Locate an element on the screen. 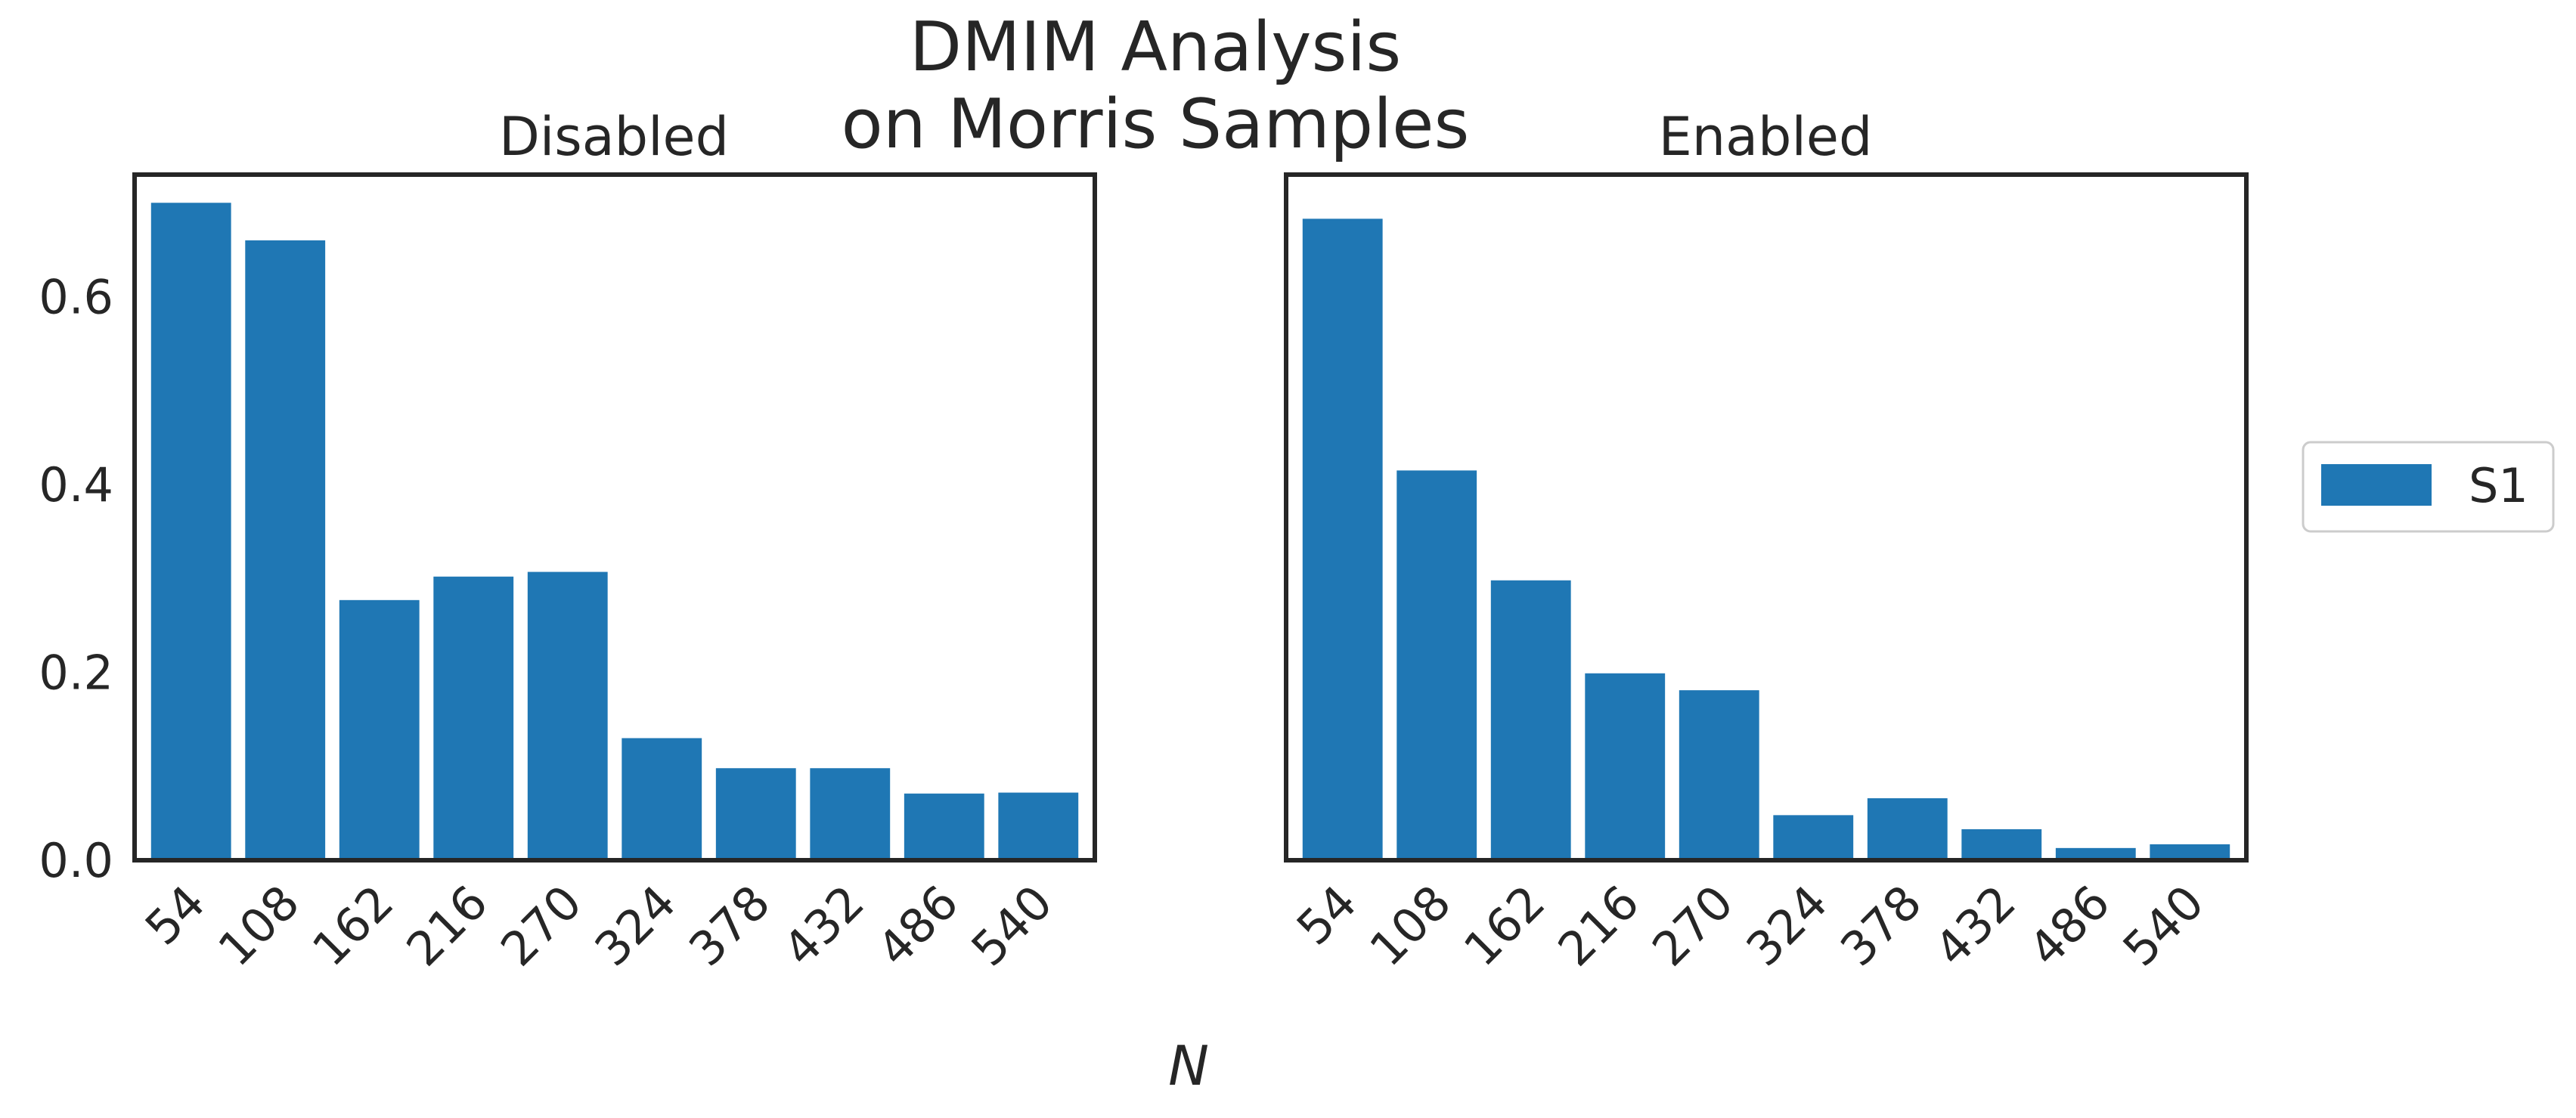 This screenshot has height=1118, width=2576. panel-title-enabled: Enabled is located at coordinates (1766, 137).